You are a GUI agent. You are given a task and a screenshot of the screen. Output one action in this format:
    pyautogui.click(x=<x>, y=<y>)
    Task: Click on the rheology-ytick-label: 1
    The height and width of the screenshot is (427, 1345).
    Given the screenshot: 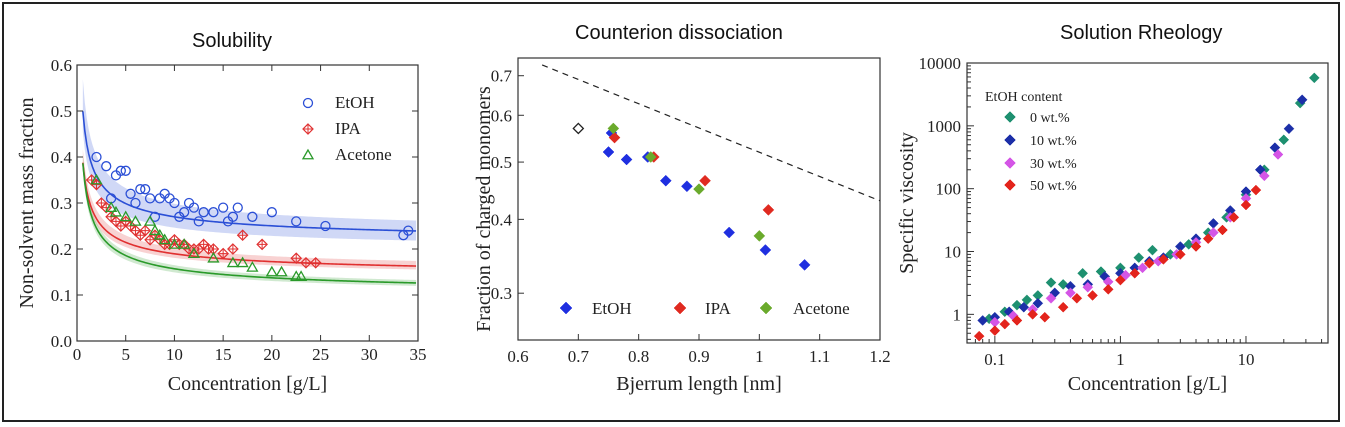 What is the action you would take?
    pyautogui.click(x=957, y=314)
    